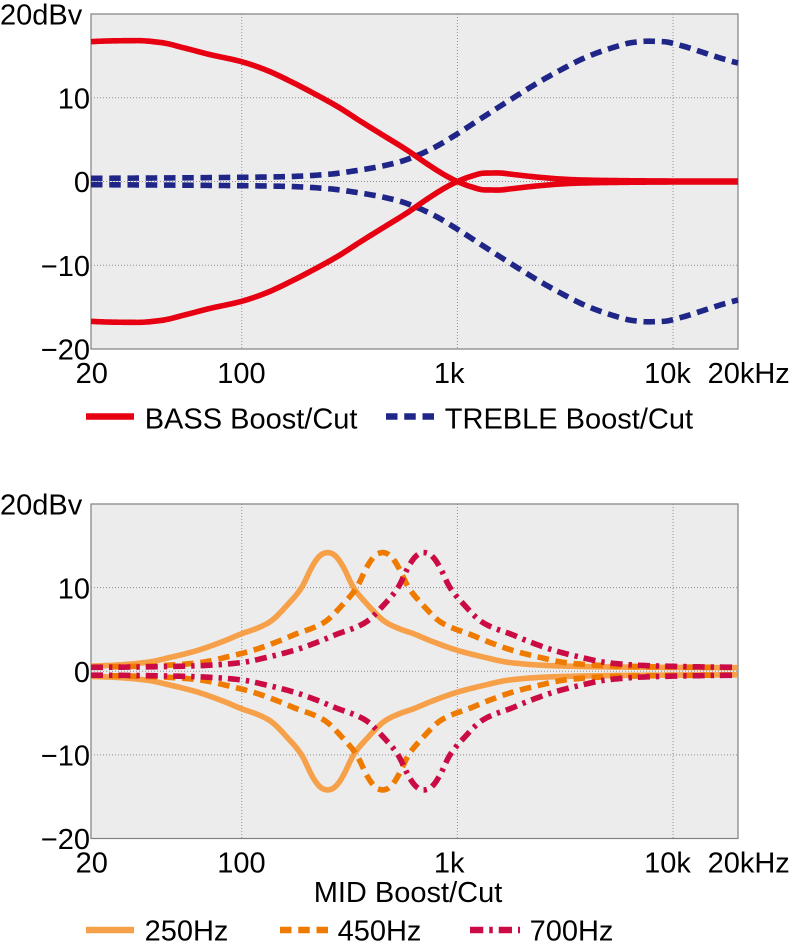 This screenshot has height=949, width=790. What do you see at coordinates (380, 932) in the screenshot?
I see `svg-text: 450Hz` at bounding box center [380, 932].